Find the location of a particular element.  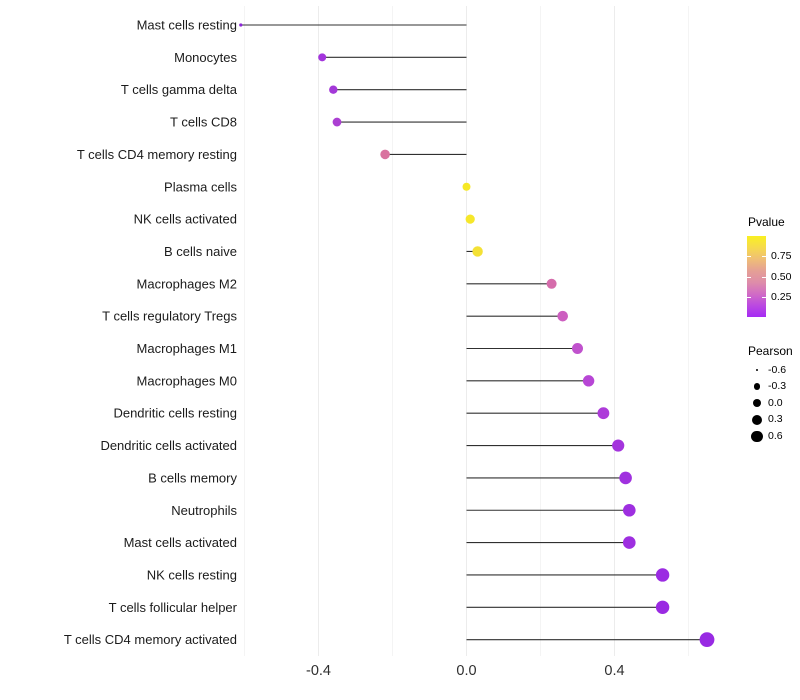

y-axis-label: Macrophages M1 is located at coordinates (187, 348).